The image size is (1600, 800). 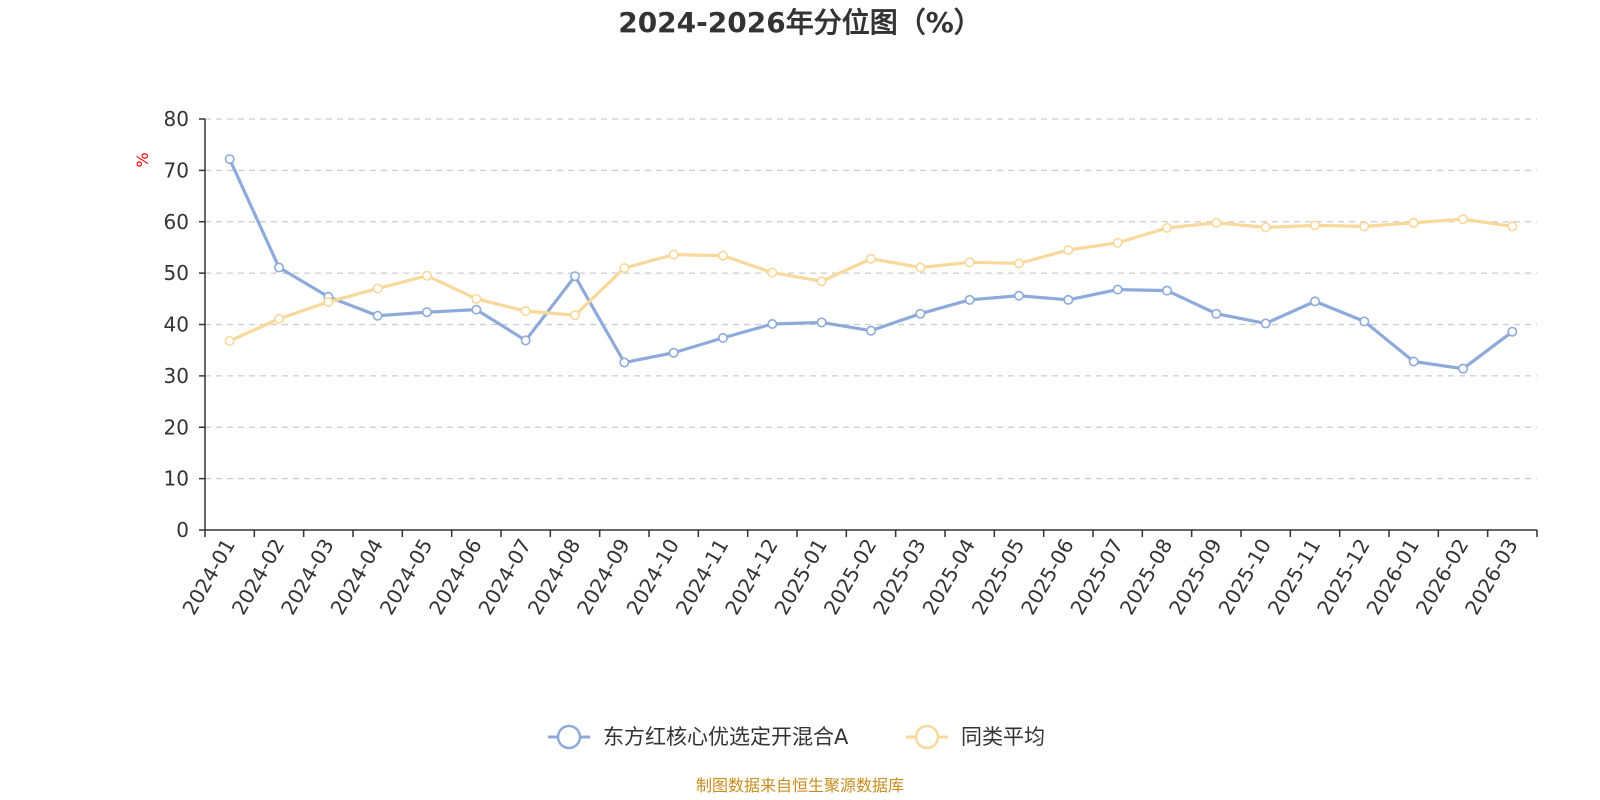 I want to click on legend-label: 东方红核心优选定开混合A, so click(x=726, y=737).